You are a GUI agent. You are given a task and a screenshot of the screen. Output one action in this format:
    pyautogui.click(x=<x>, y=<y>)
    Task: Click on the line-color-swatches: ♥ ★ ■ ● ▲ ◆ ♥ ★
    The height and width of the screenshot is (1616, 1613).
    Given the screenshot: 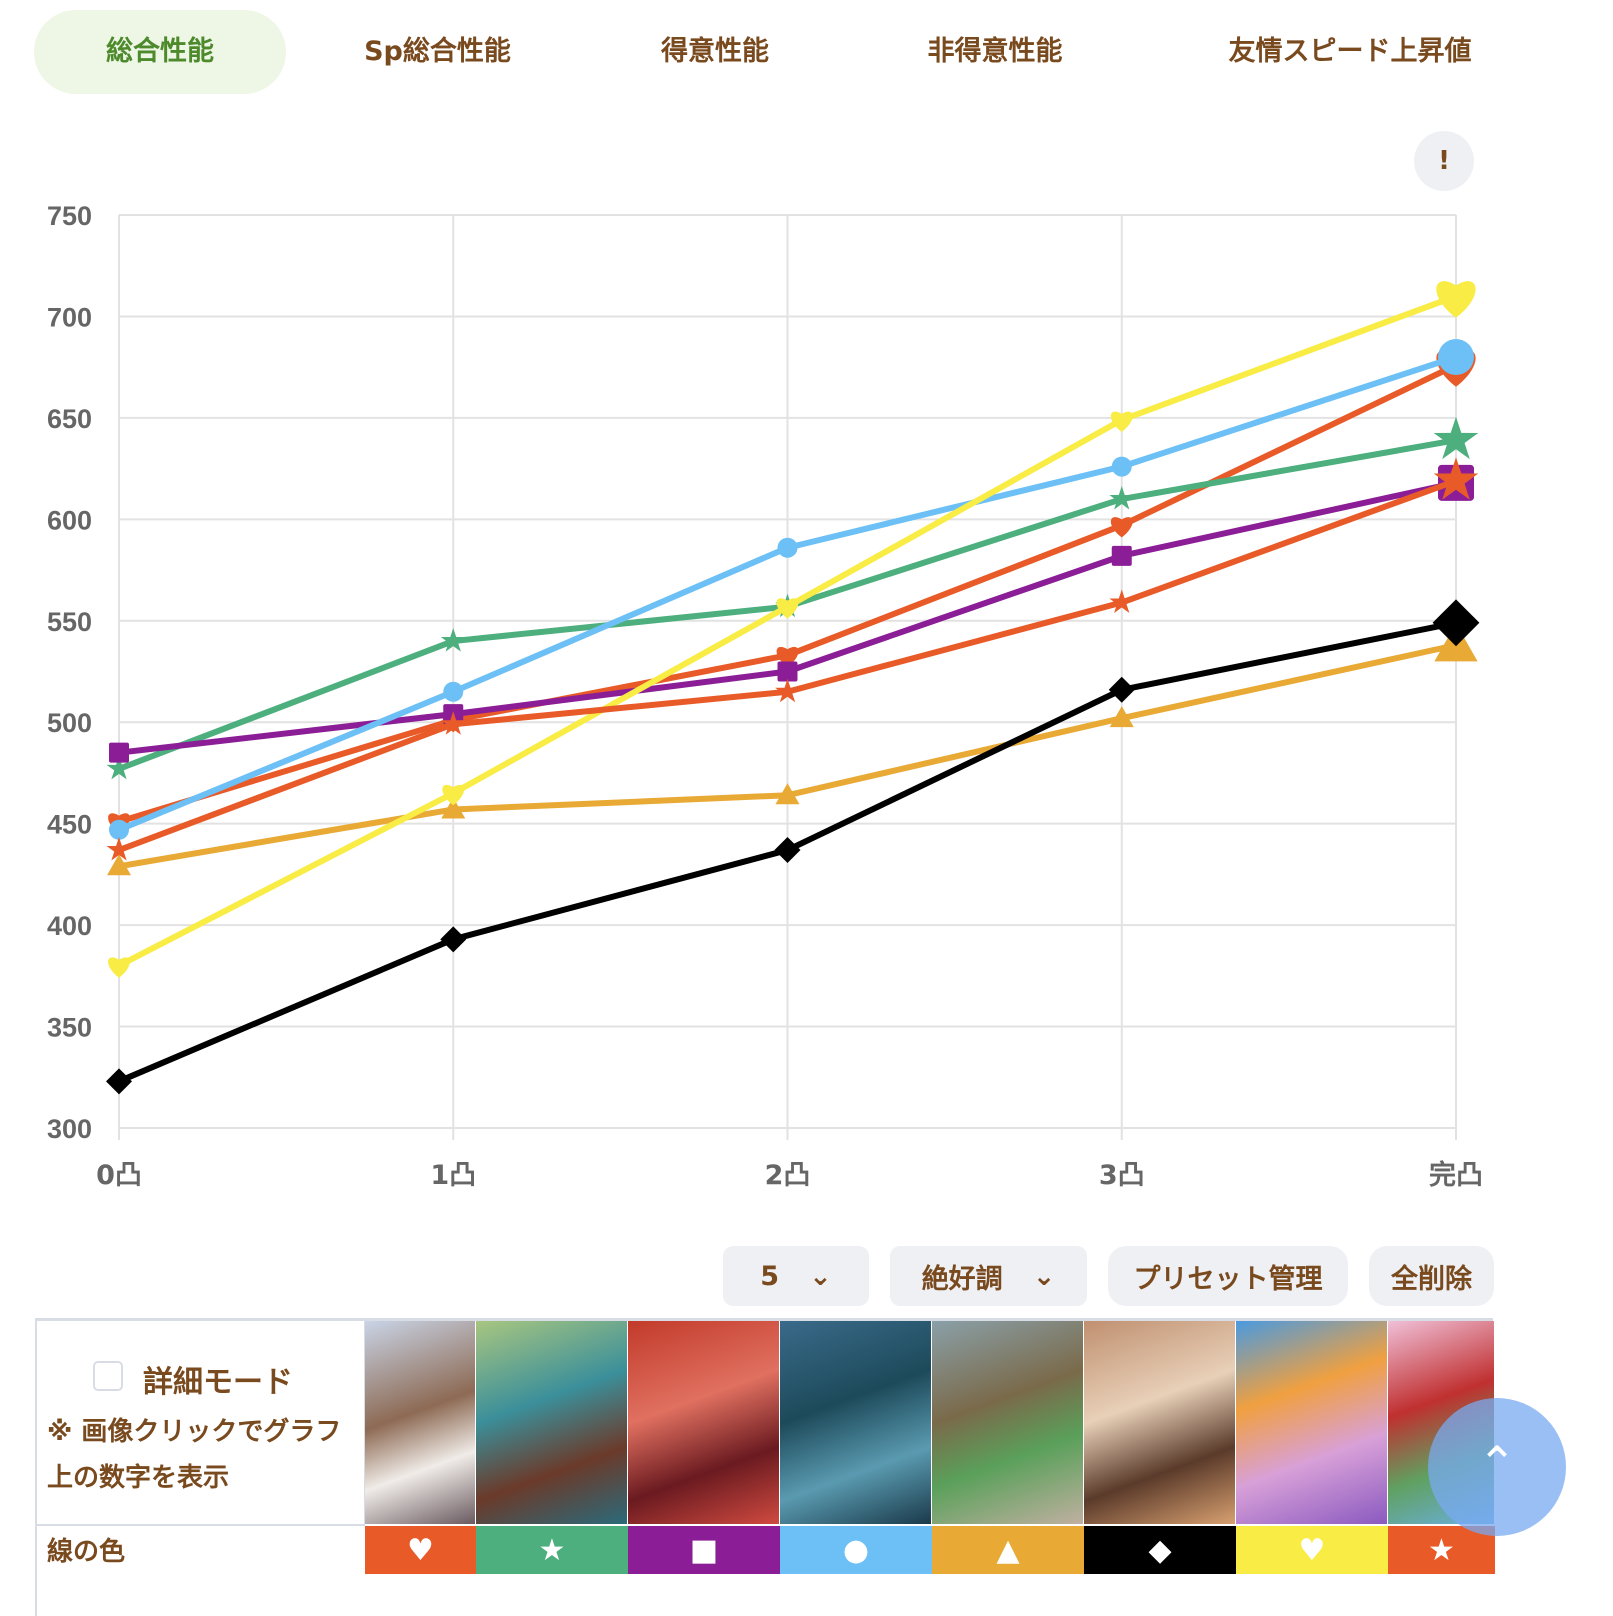 What is the action you would take?
    pyautogui.click(x=930, y=1550)
    